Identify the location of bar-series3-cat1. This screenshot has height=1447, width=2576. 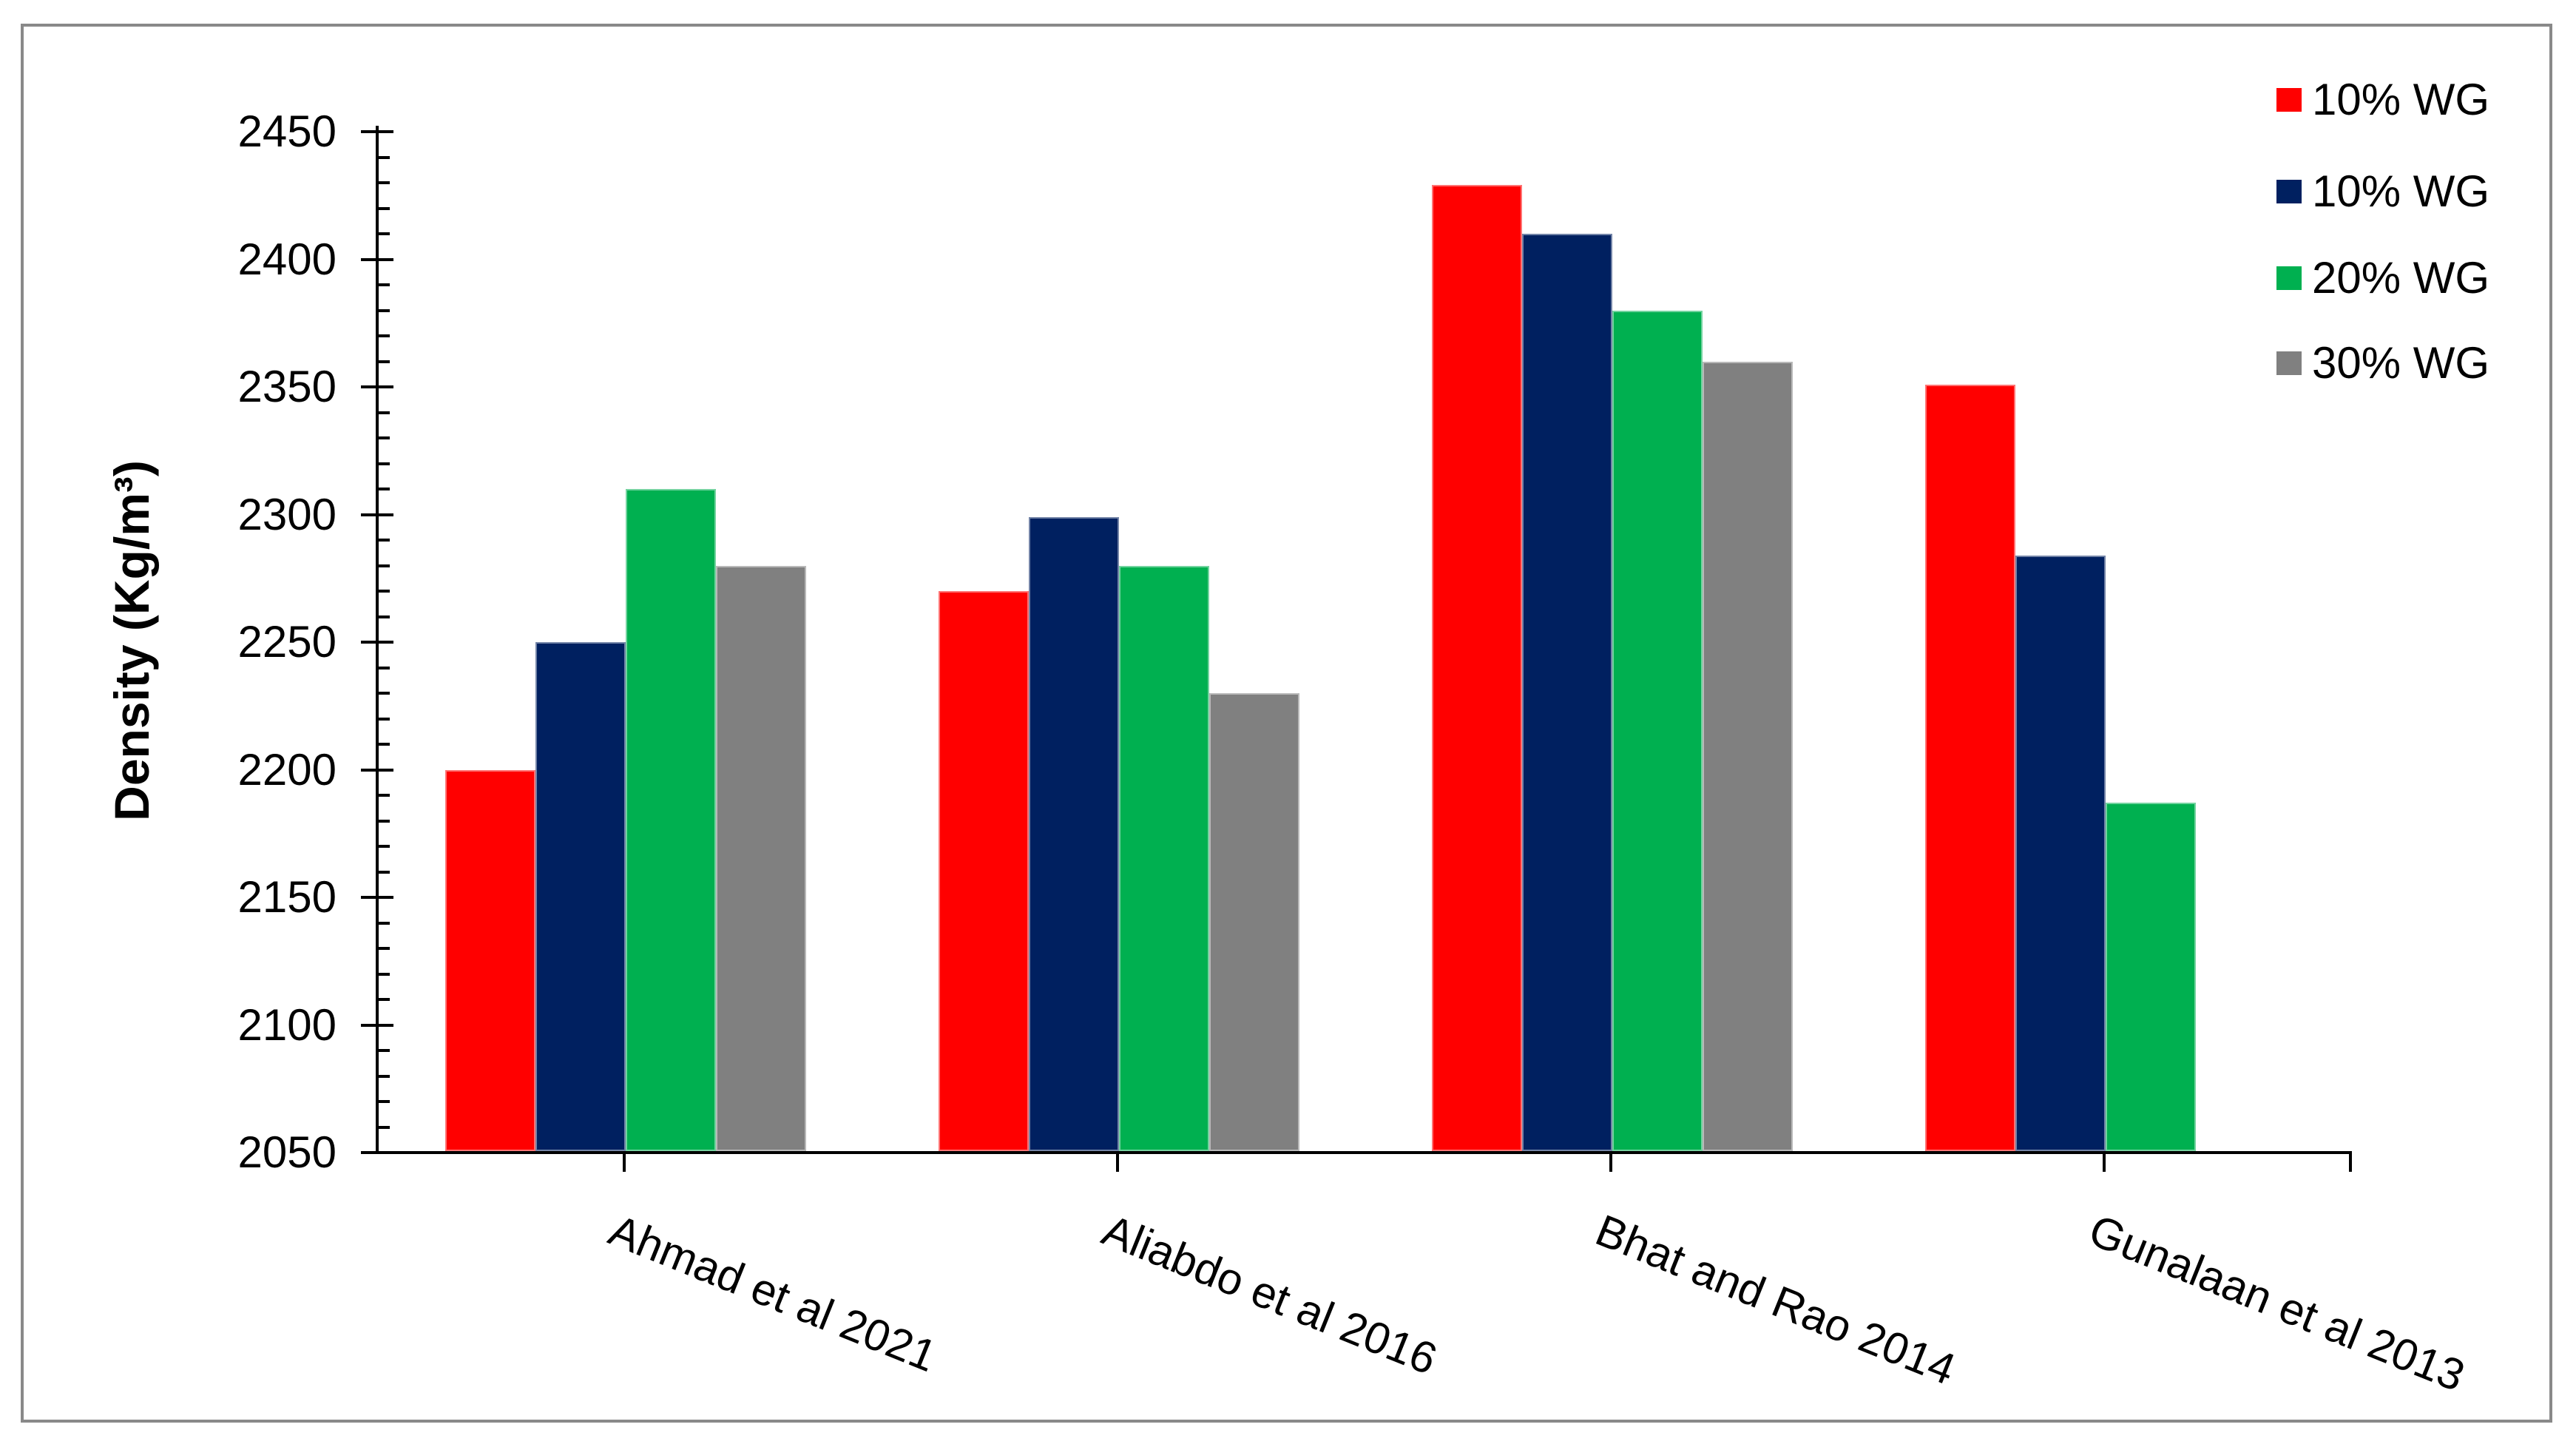
(671, 820).